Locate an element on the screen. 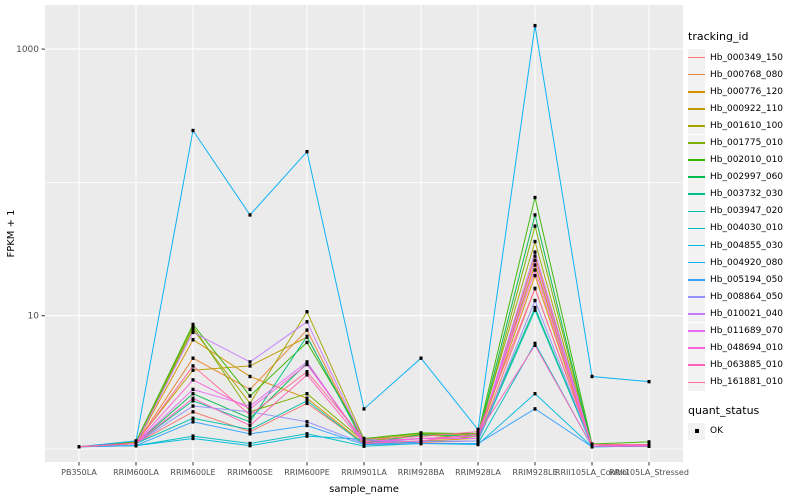 Image resolution: width=800 pixels, height=500 pixels. legend-item-Hb_000922_110: Hb_000922_110 is located at coordinates (744, 109).